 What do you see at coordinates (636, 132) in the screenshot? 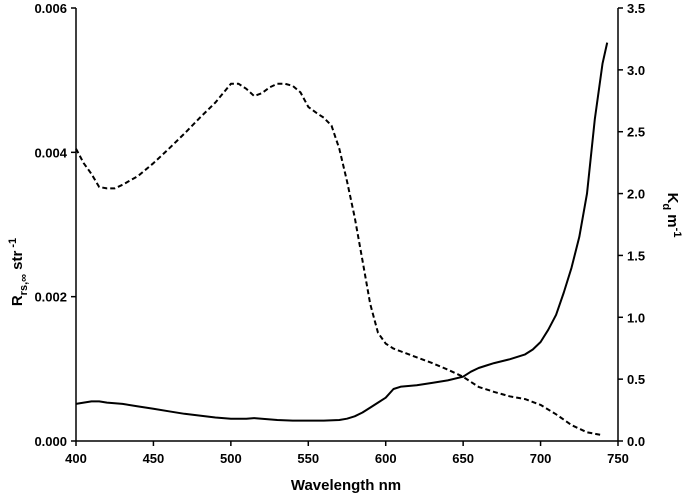
I see `y-right-tick-label: 2.5` at bounding box center [636, 132].